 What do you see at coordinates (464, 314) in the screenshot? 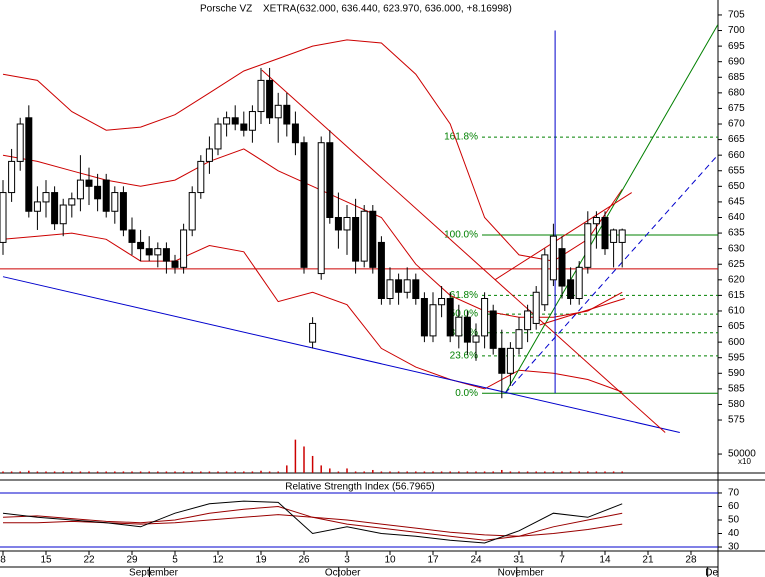
I see `fib-label: 50.0%` at bounding box center [464, 314].